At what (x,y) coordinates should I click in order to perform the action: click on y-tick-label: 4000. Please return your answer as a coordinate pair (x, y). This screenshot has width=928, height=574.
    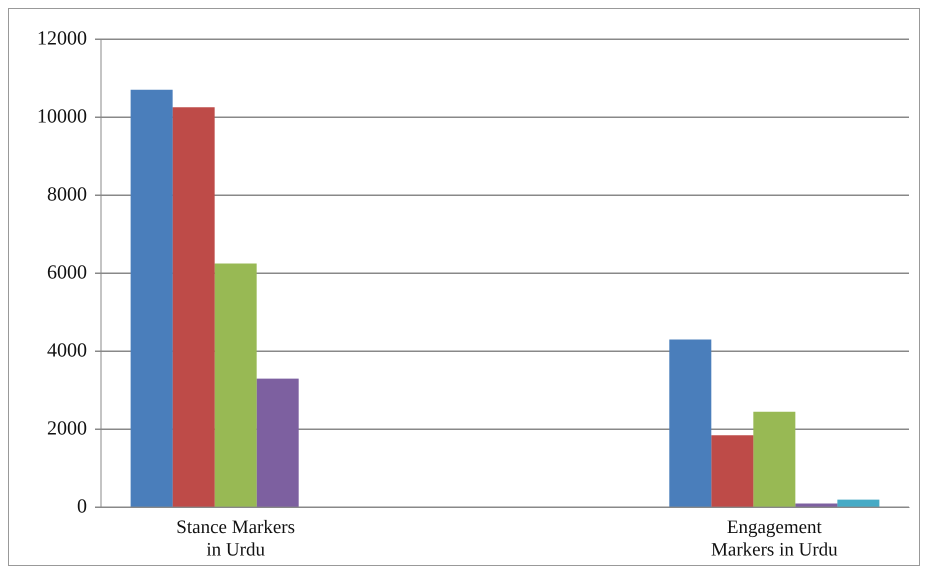
    Looking at the image, I should click on (67, 351).